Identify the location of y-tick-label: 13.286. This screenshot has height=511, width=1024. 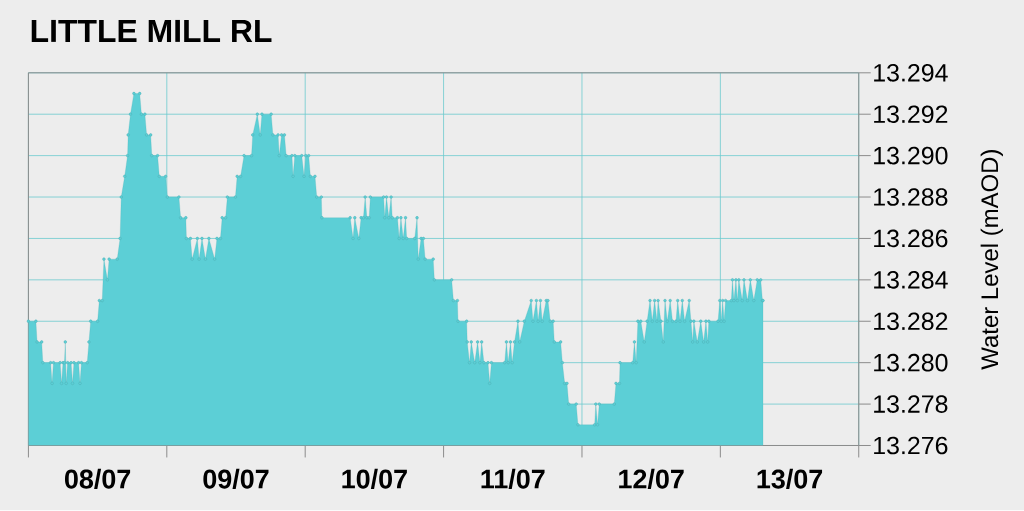
(911, 238).